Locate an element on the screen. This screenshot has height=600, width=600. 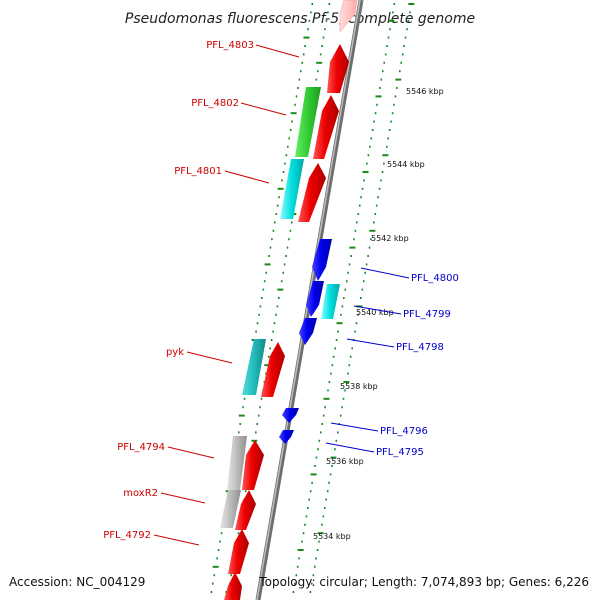
gene-label-pyk: pyk is located at coordinates (175, 352).